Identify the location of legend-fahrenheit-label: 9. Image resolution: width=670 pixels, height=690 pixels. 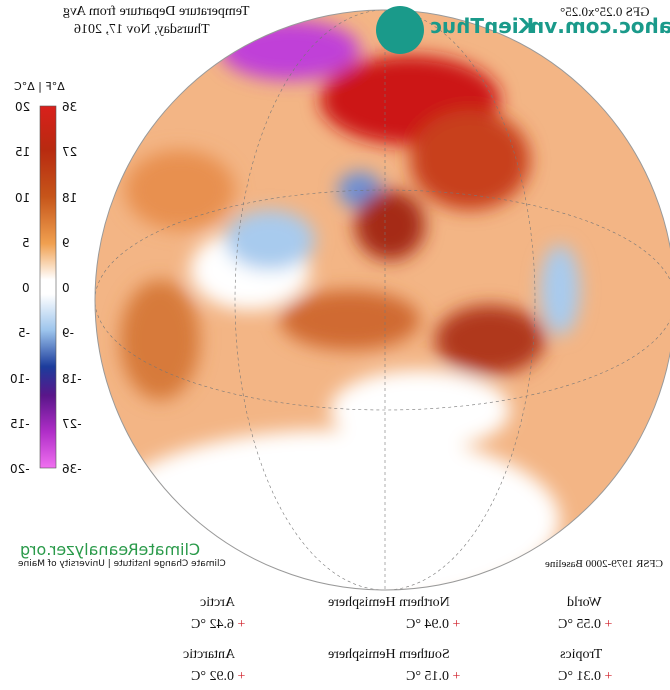
(66, 242).